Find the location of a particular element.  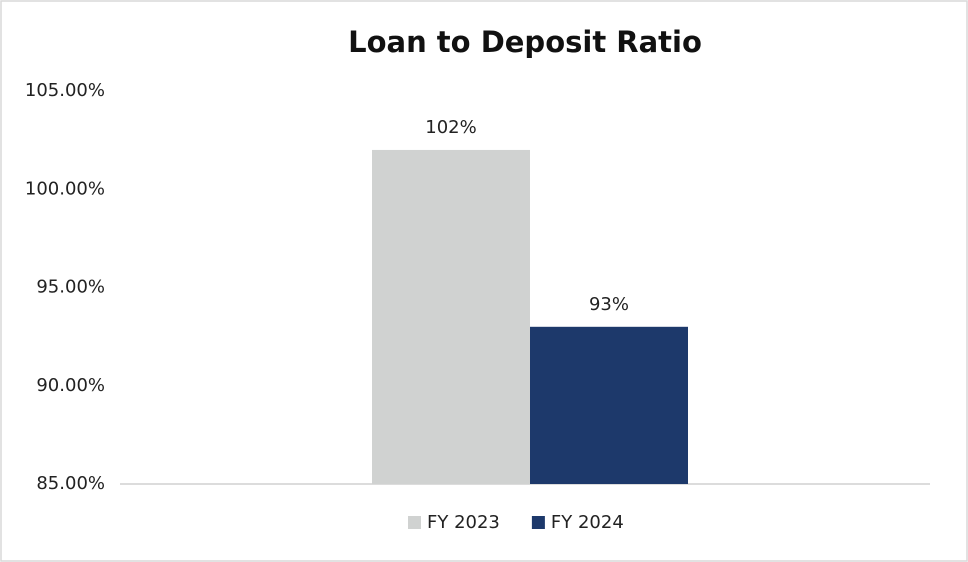

y-tick-label: 105.00% is located at coordinates (65, 90).